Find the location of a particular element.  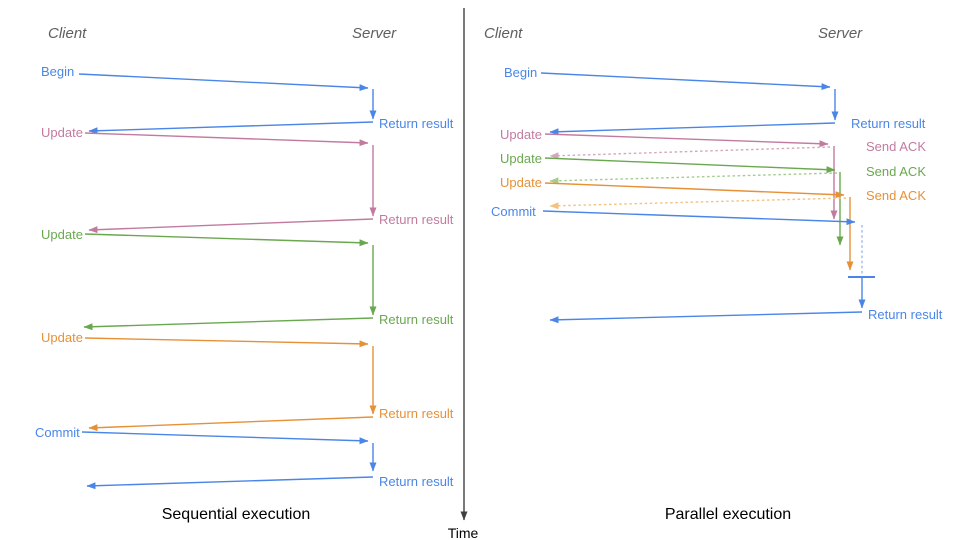

par-step-update-2: Update Send ACK is located at coordinates (713, 198).